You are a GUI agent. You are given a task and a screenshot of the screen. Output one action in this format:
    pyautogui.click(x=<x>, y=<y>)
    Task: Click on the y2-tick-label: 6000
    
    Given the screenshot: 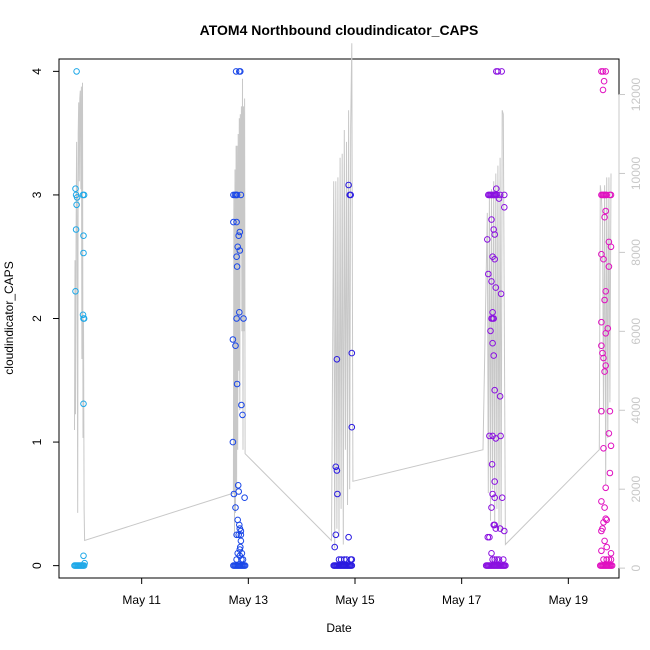 What is the action you would take?
    pyautogui.click(x=636, y=331)
    